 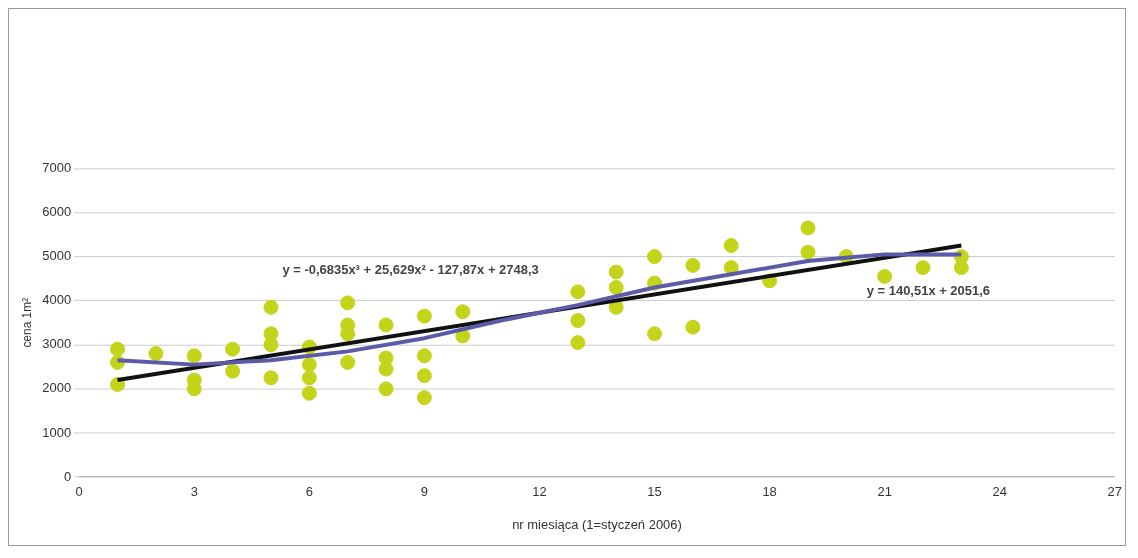 I want to click on y-tick-label: 1000, so click(x=57, y=432).